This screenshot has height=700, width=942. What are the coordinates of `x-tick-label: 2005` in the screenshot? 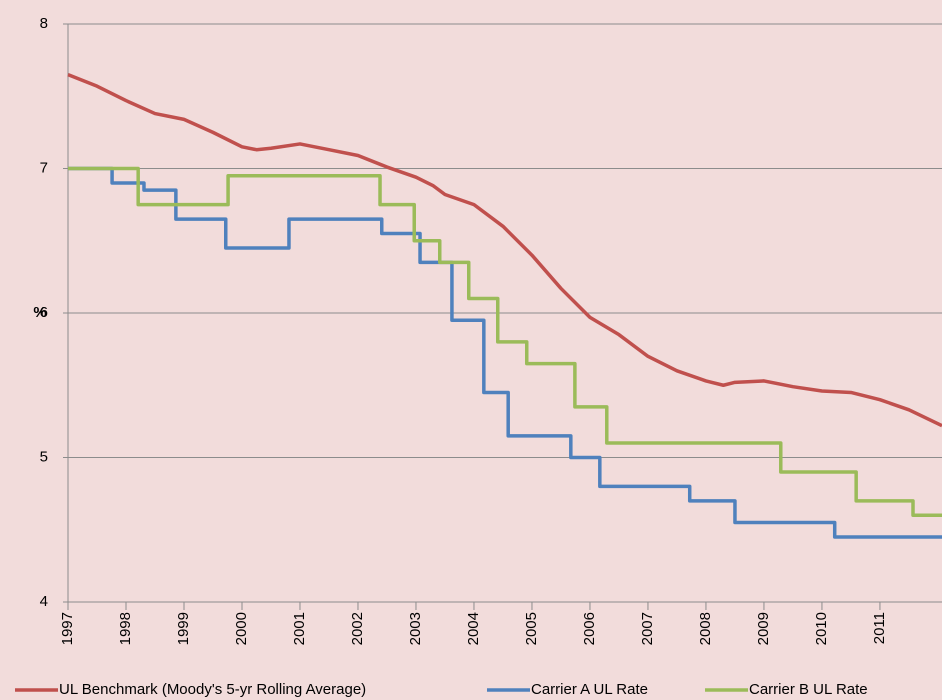 It's located at (531, 628).